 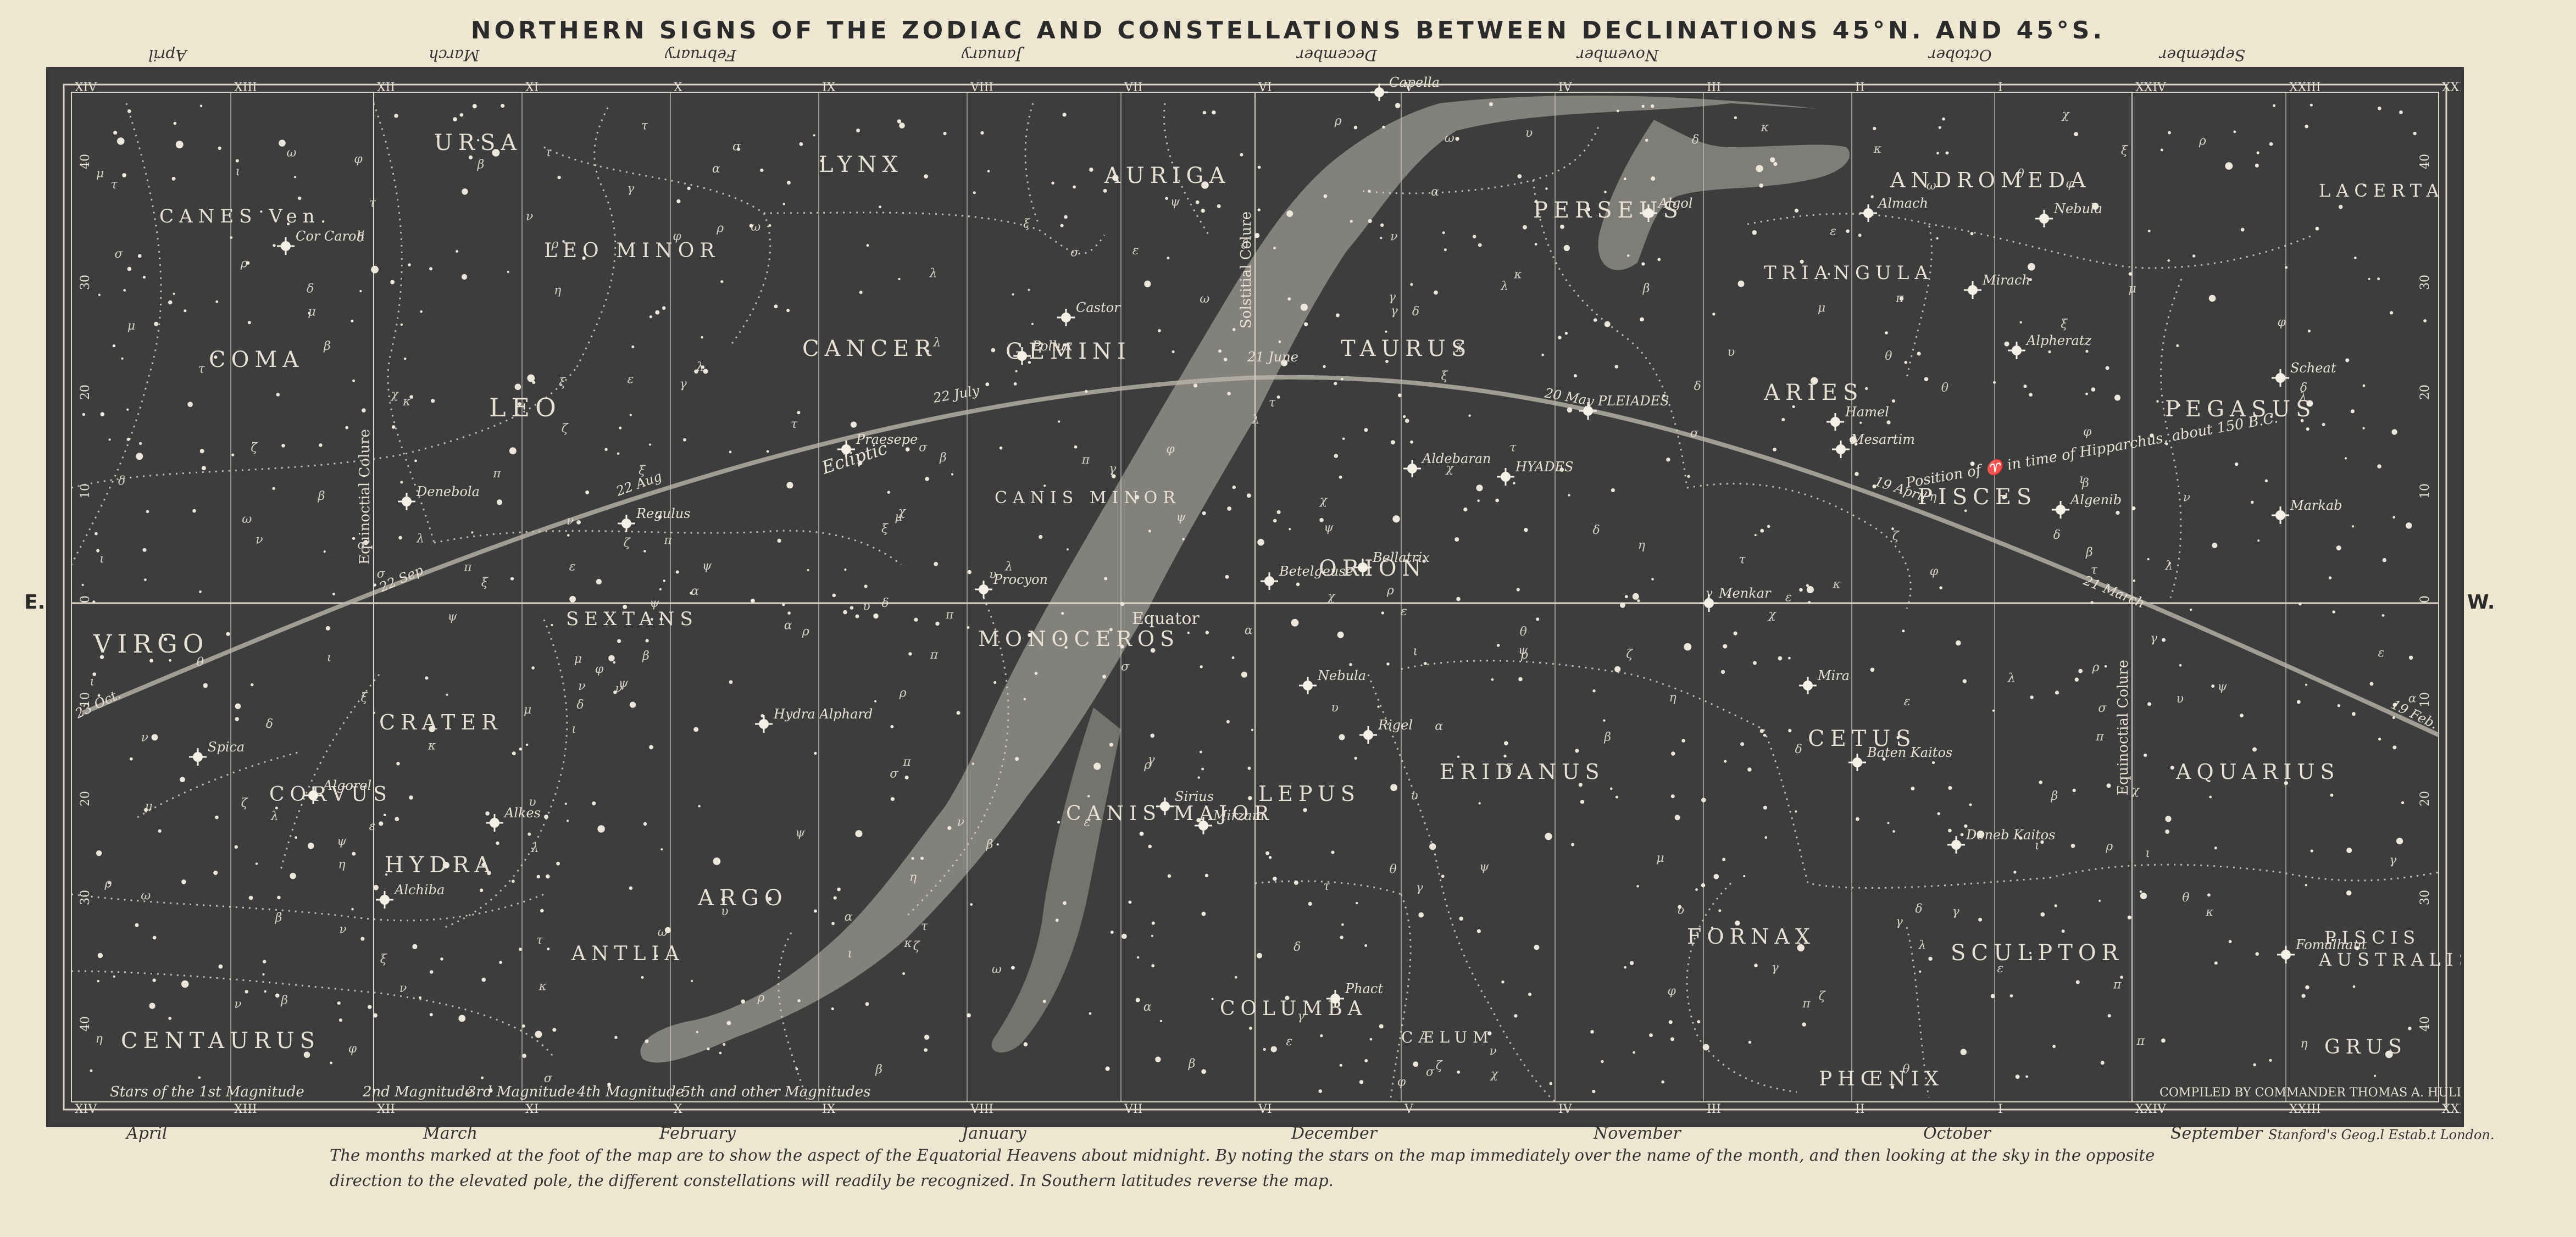 I want to click on star-letter: ε, so click(x=1907, y=702).